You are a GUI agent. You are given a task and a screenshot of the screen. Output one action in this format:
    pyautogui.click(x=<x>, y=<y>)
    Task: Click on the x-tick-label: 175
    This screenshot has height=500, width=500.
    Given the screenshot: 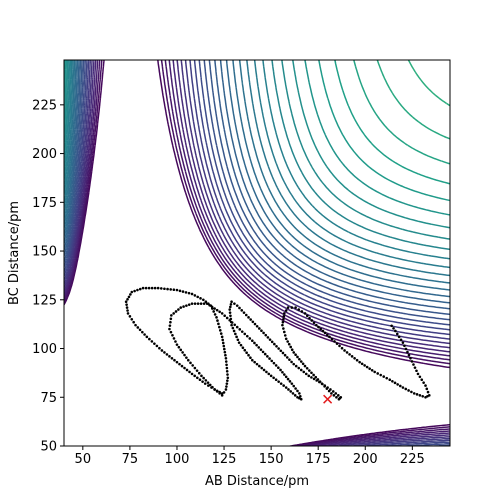 What is the action you would take?
    pyautogui.click(x=318, y=459)
    